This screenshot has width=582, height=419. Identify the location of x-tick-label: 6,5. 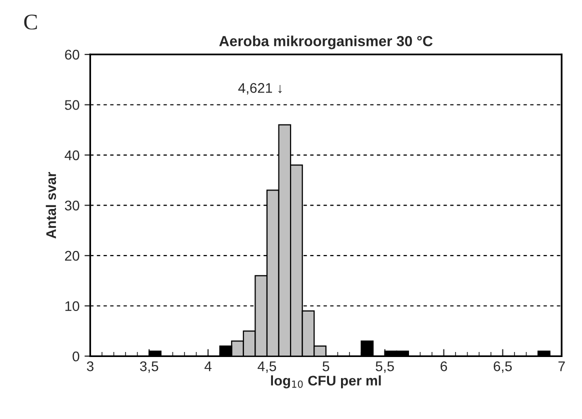
(503, 367).